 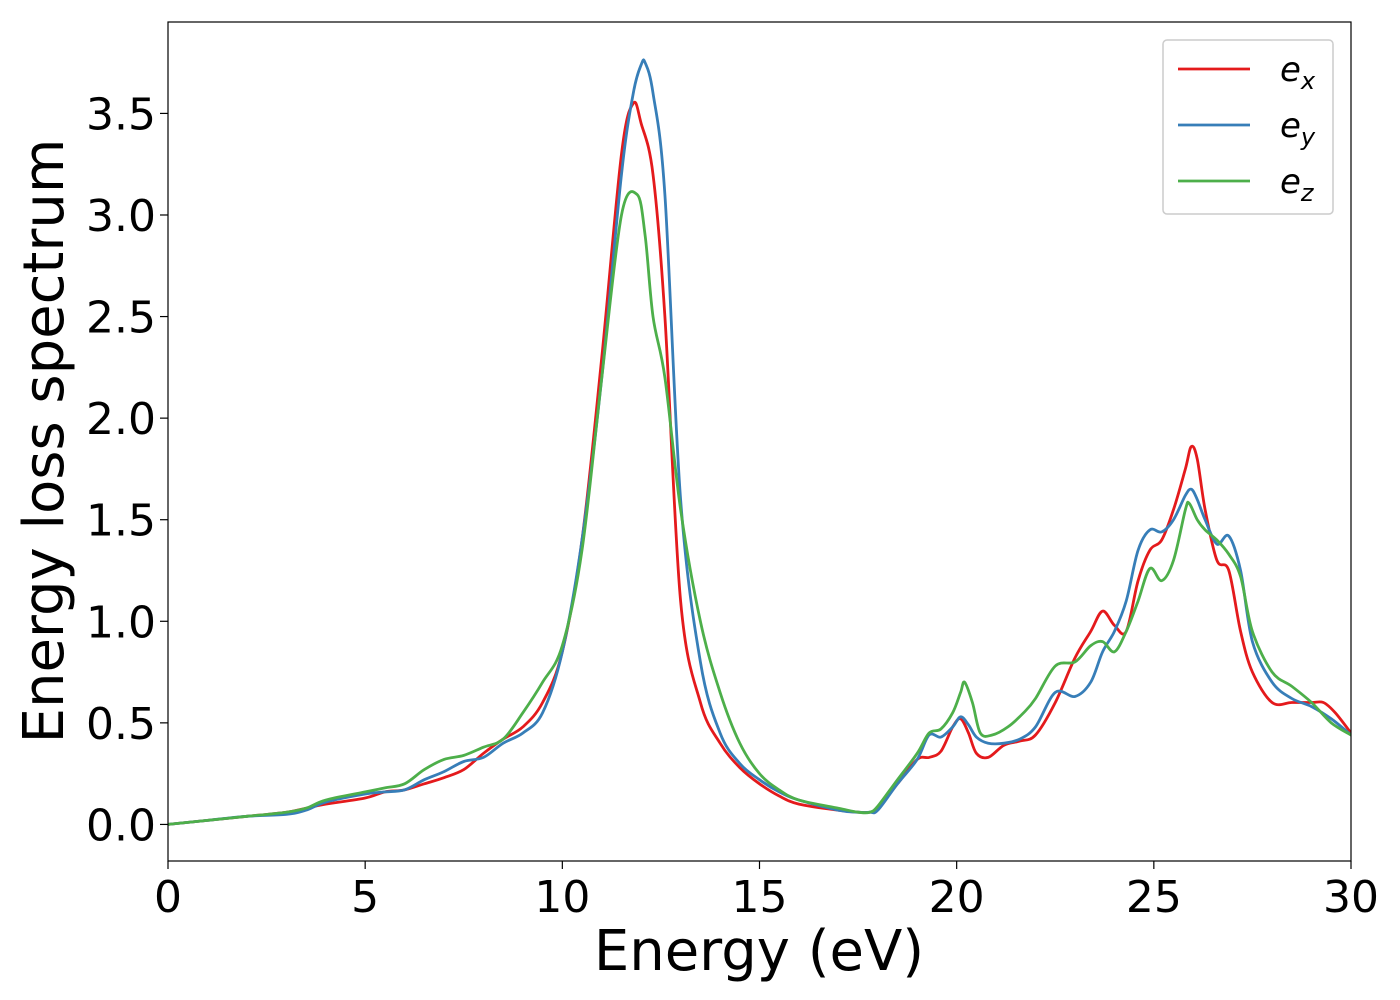 I want to click on y-tick-label: 2.5, so click(x=121, y=318).